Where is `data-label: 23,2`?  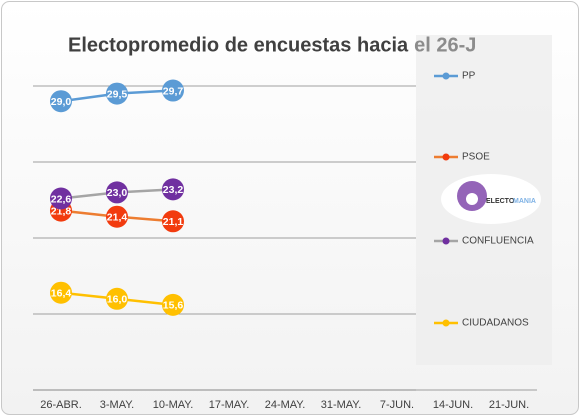
data-label: 23,2 is located at coordinates (173, 190).